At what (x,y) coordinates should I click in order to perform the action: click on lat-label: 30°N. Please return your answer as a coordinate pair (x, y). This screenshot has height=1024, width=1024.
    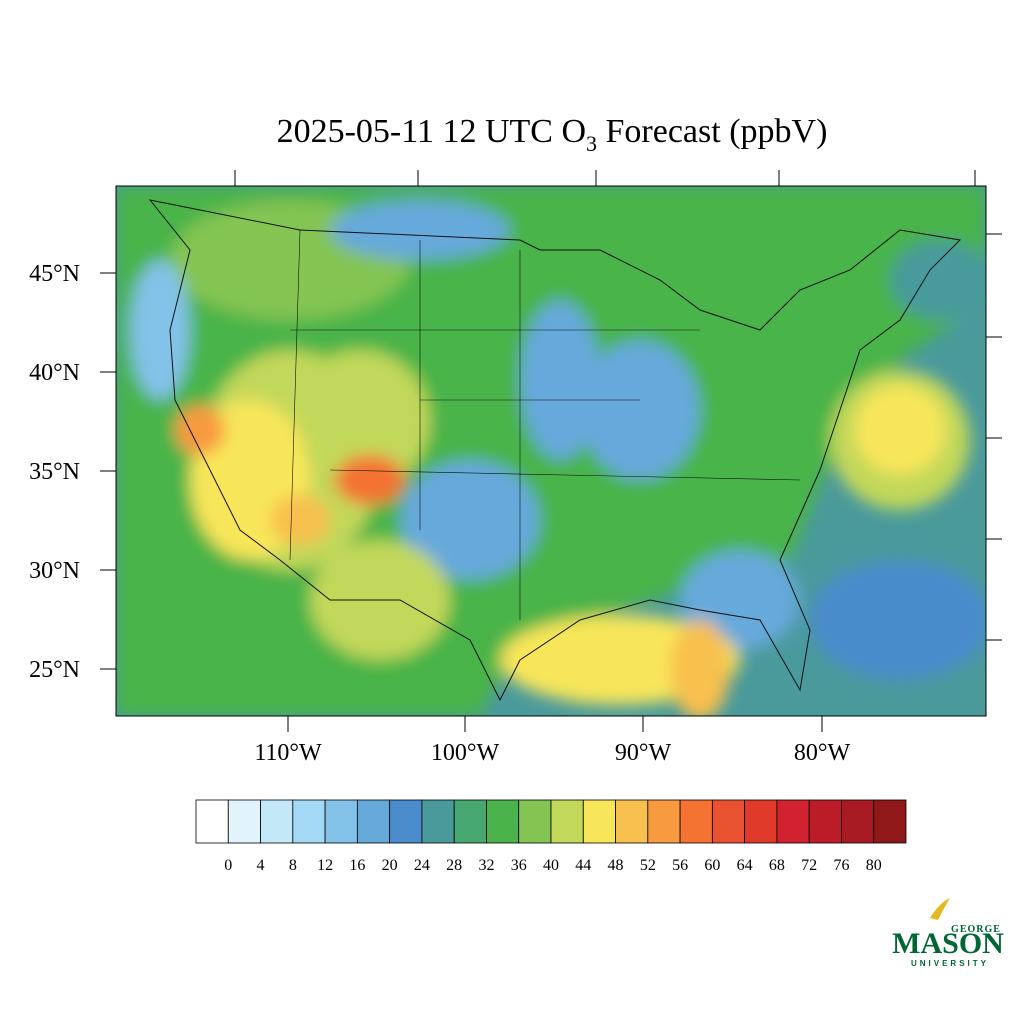
    Looking at the image, I should click on (54, 571).